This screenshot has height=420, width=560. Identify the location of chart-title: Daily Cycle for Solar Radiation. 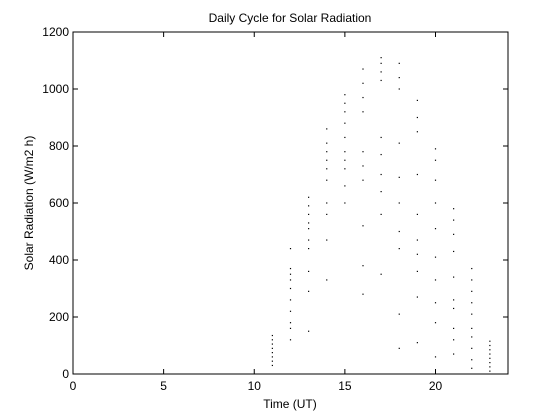
(290, 18).